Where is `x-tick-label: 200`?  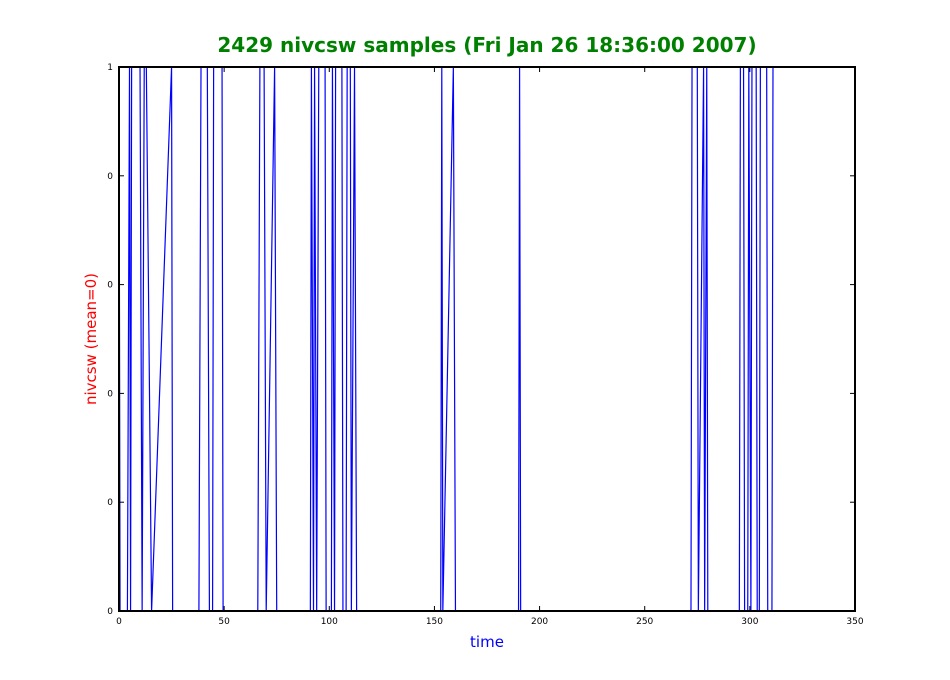 x-tick-label: 200 is located at coordinates (539, 622).